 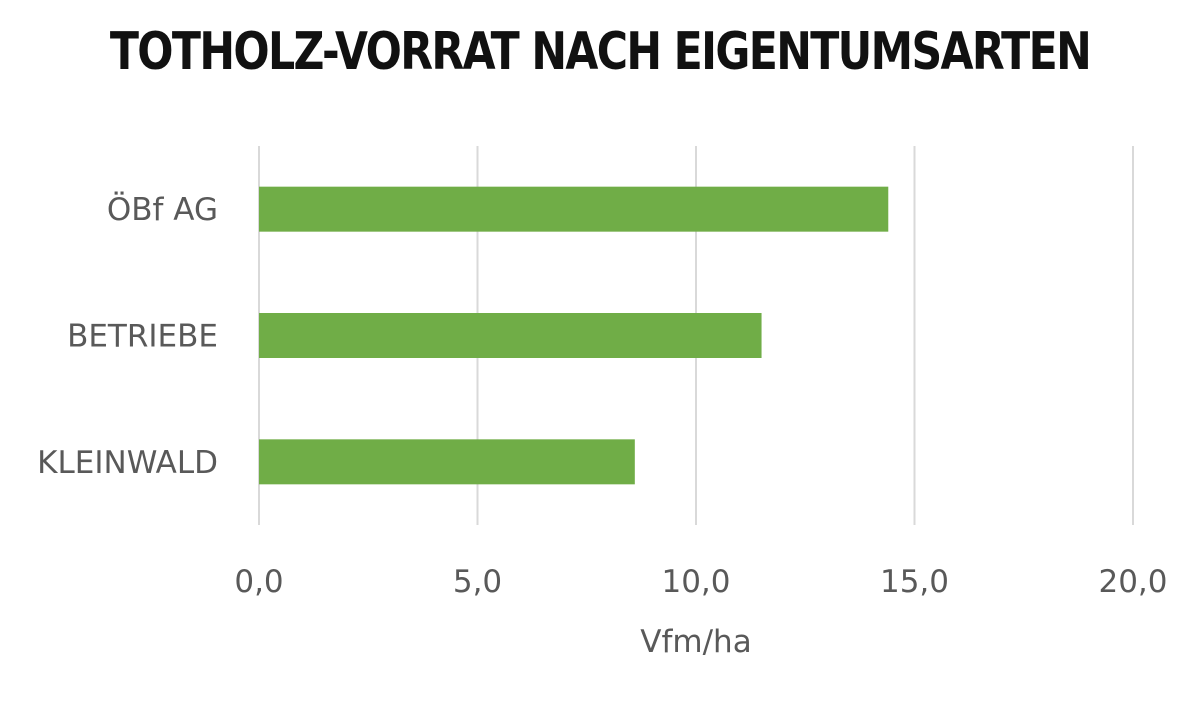 I want to click on category-label-1: BETRIEBE, so click(x=142, y=337).